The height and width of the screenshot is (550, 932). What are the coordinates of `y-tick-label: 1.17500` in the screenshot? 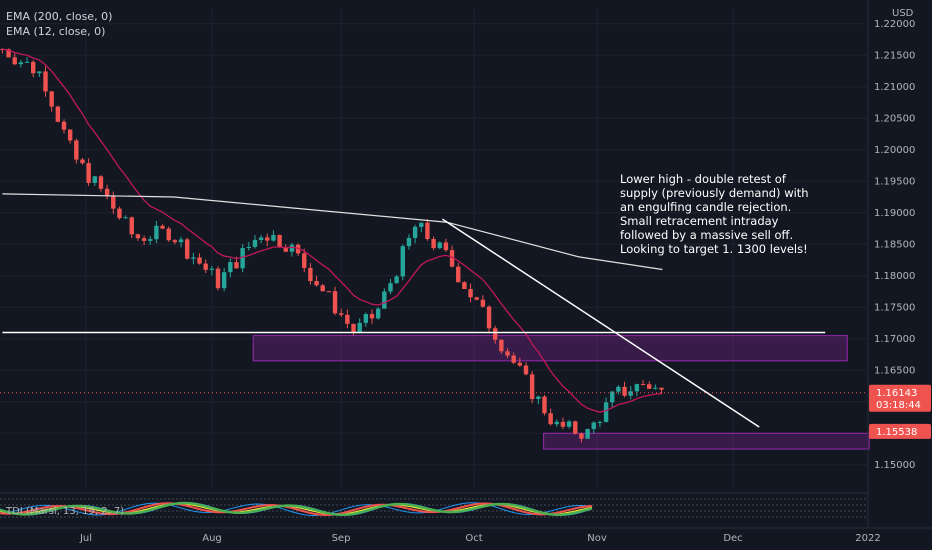 It's located at (894, 307).